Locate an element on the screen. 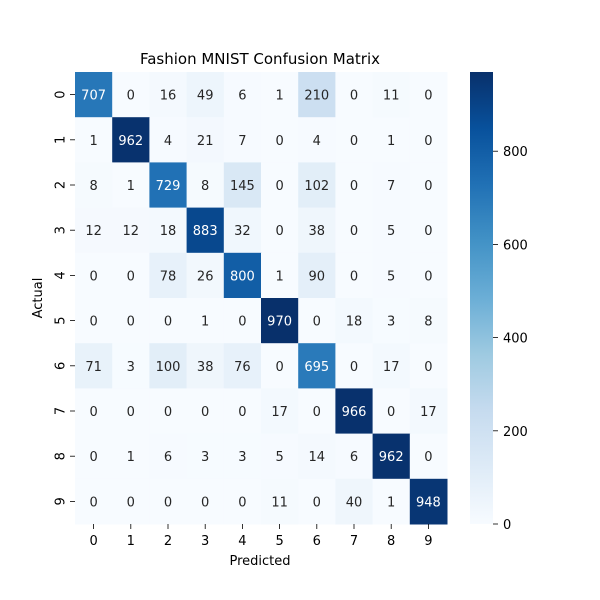  y-tick-label: 2 is located at coordinates (61, 185).